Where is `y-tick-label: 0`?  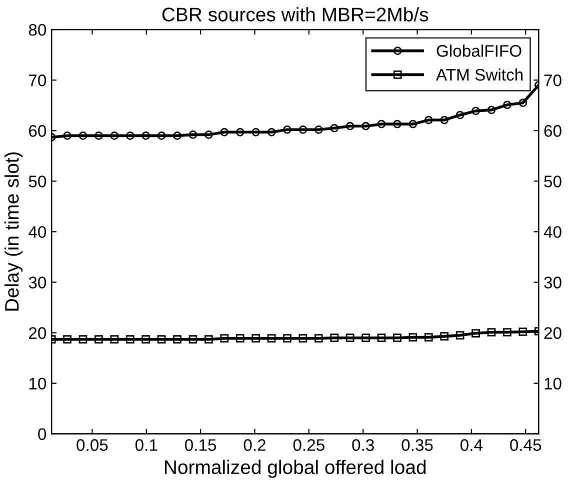 y-tick-label: 0 is located at coordinates (42, 434).